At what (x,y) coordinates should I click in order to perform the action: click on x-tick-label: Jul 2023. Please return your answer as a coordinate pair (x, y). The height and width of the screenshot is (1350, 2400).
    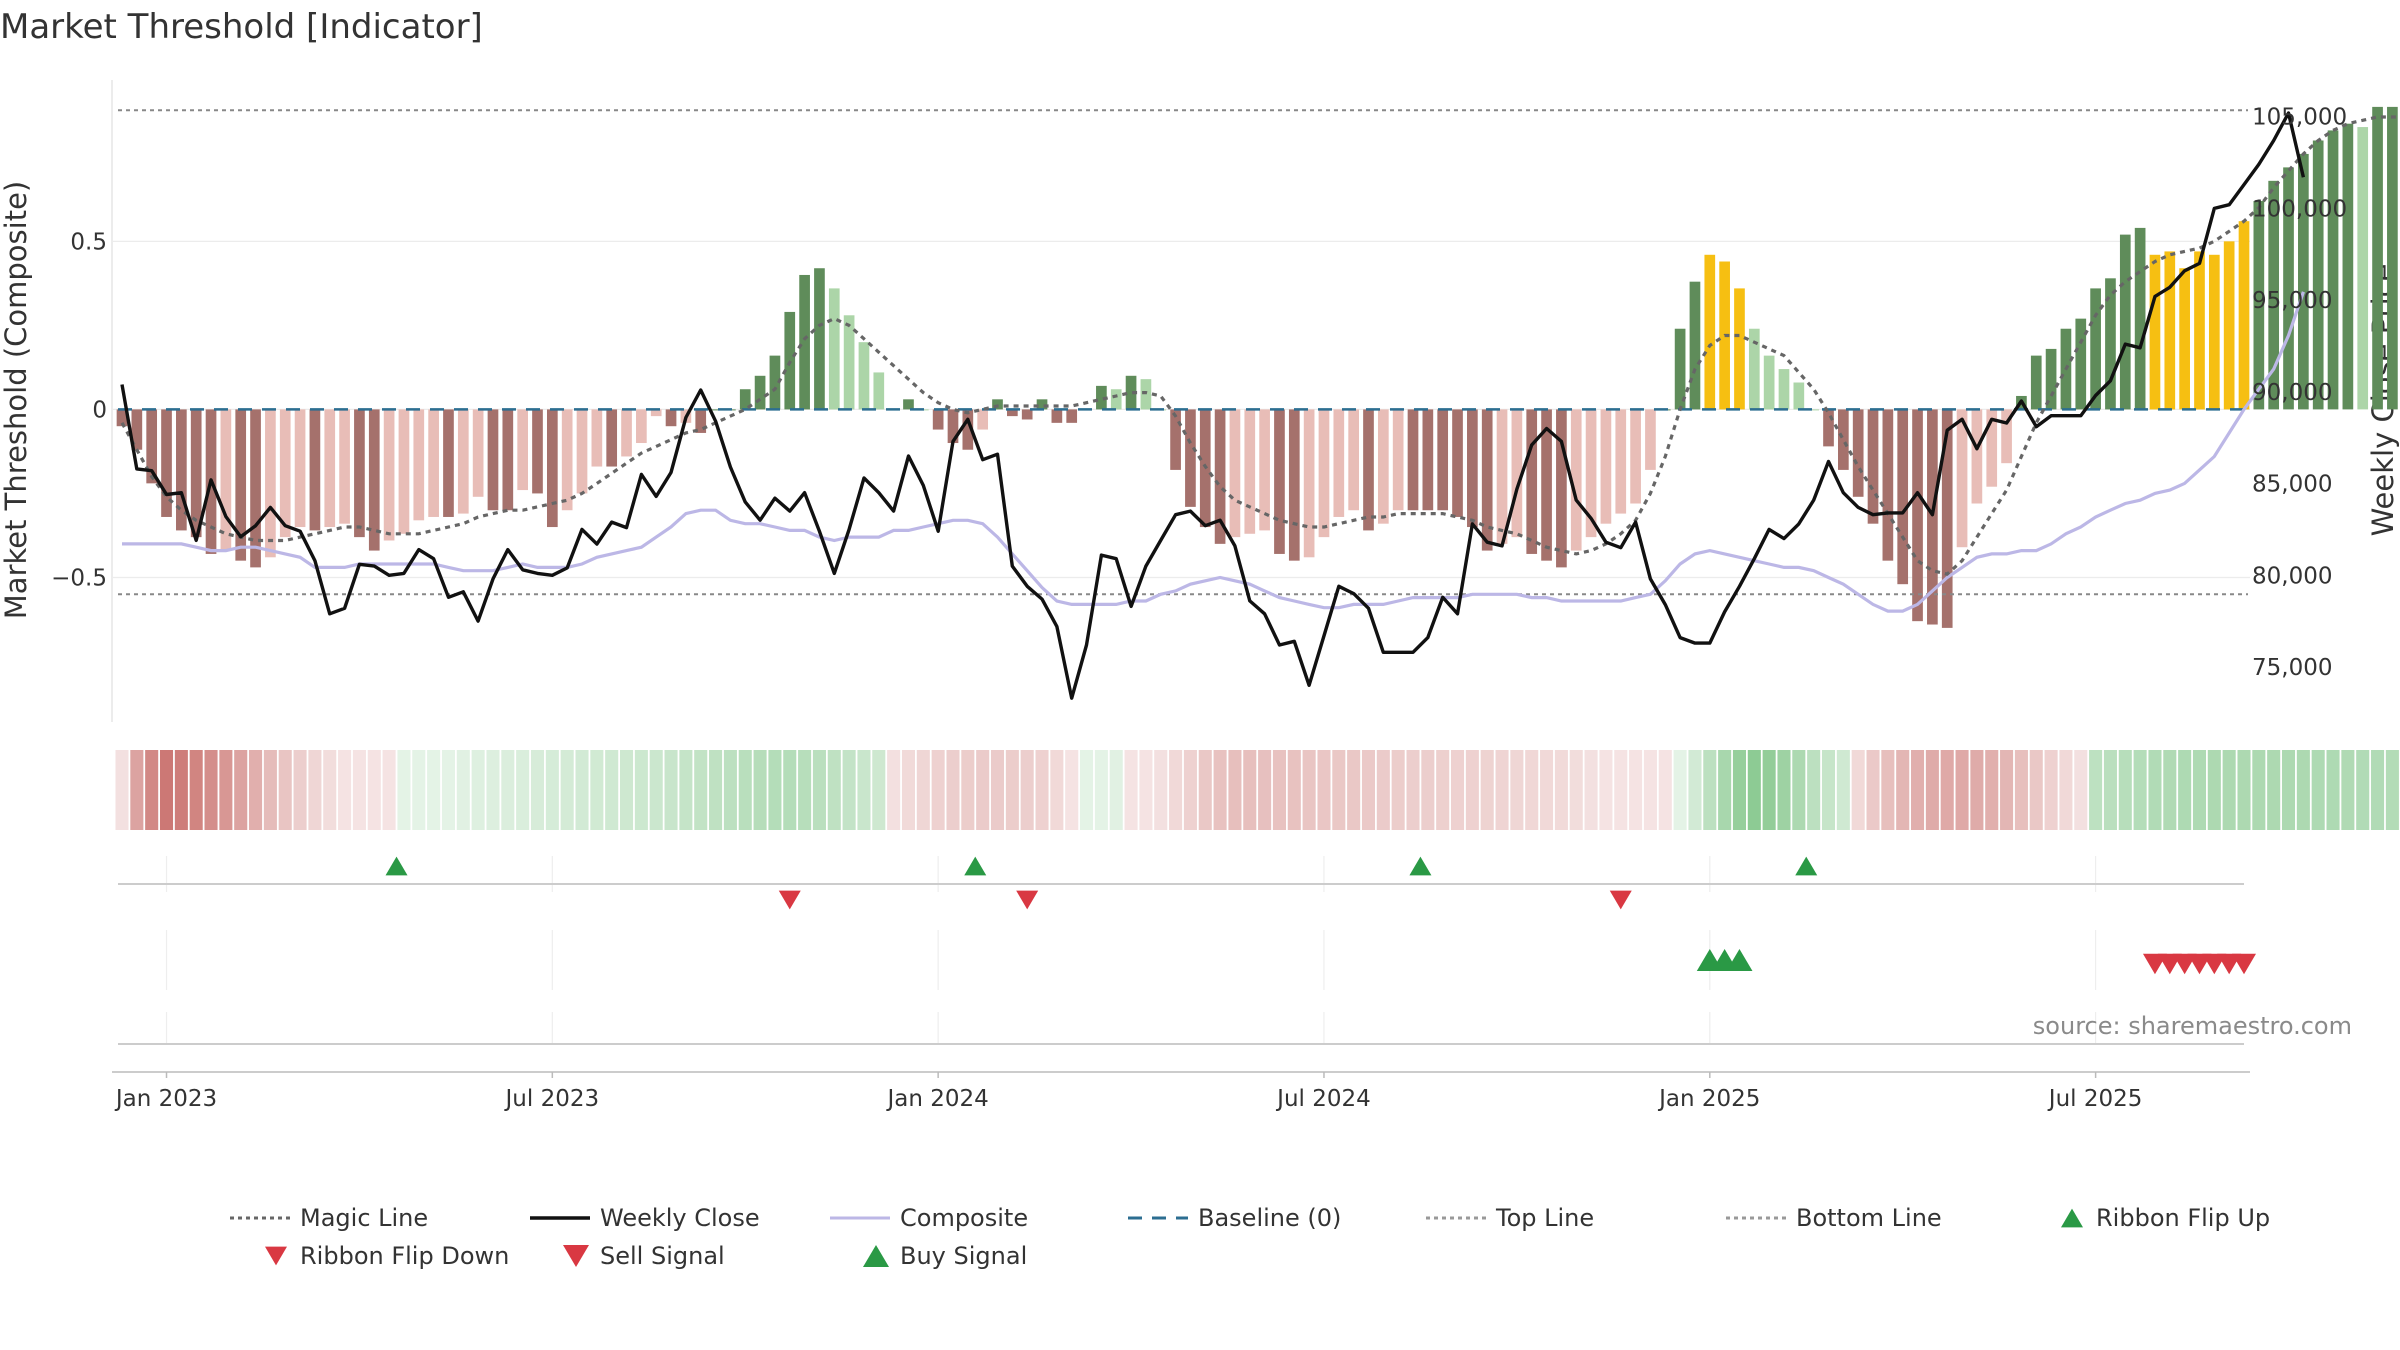
    Looking at the image, I should click on (552, 1099).